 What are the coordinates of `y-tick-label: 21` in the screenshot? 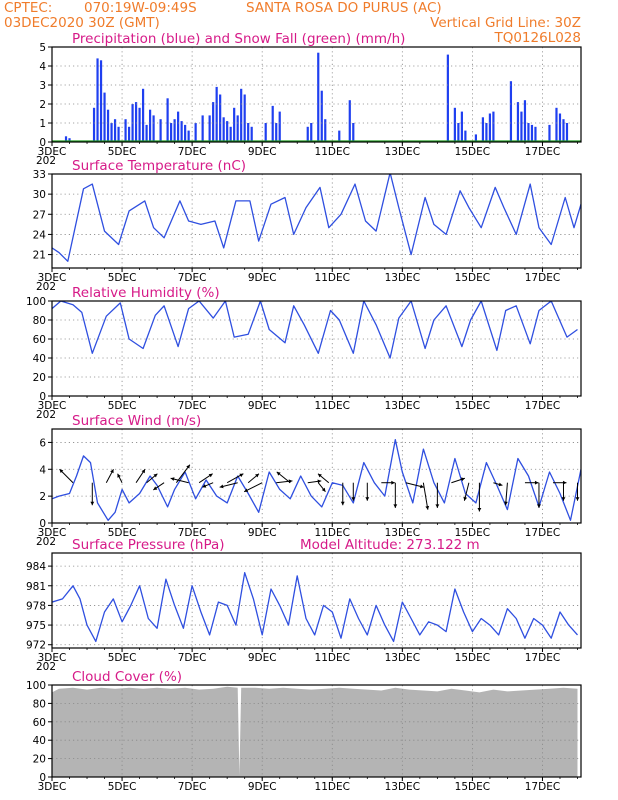 It's located at (39, 256).